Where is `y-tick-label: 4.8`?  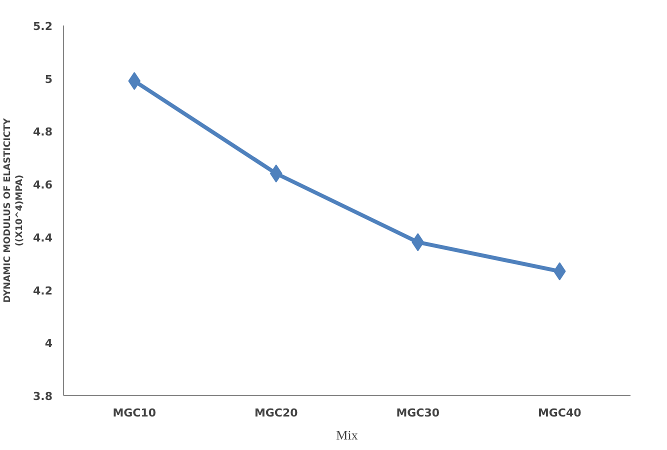
y-tick-label: 4.8 is located at coordinates (43, 132).